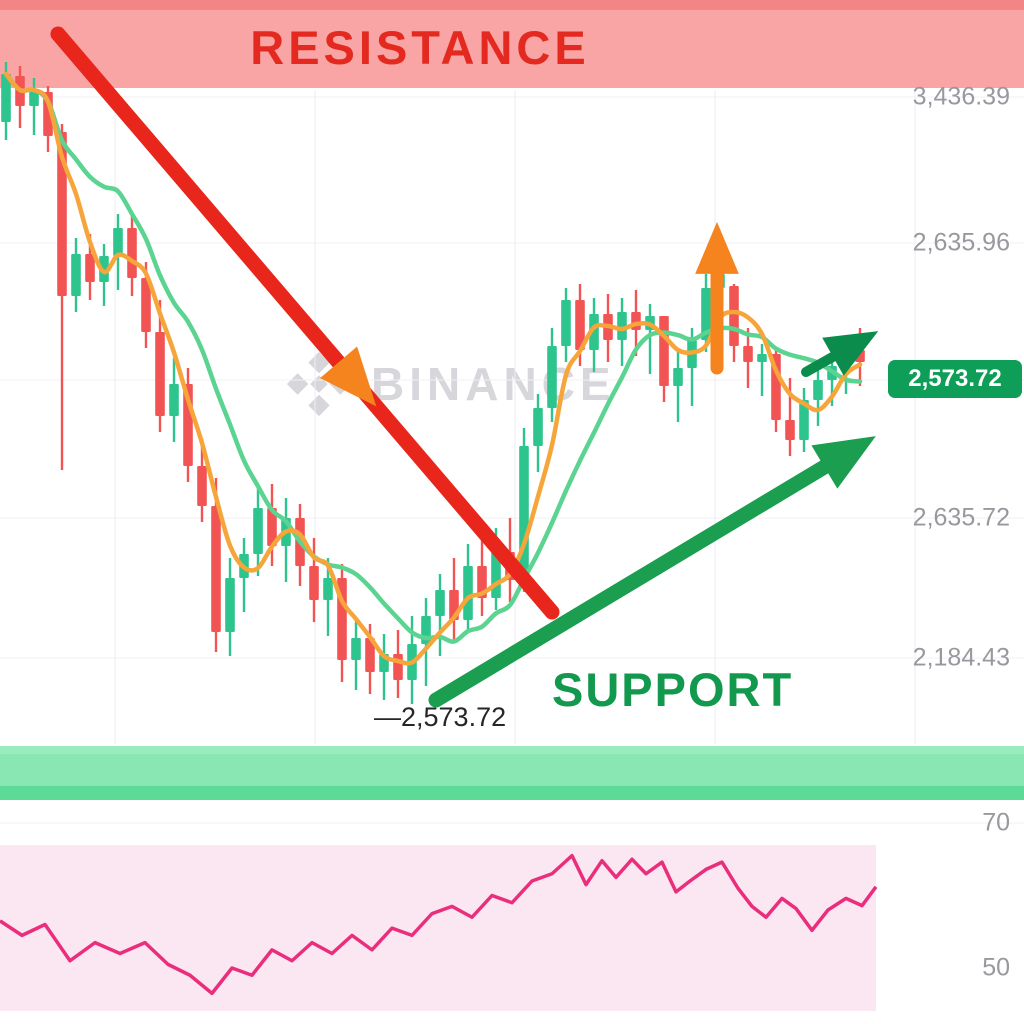 Image resolution: width=1024 pixels, height=1024 pixels. Describe the element at coordinates (348, 376) in the screenshot. I see `downtrend-arrow-head` at that location.